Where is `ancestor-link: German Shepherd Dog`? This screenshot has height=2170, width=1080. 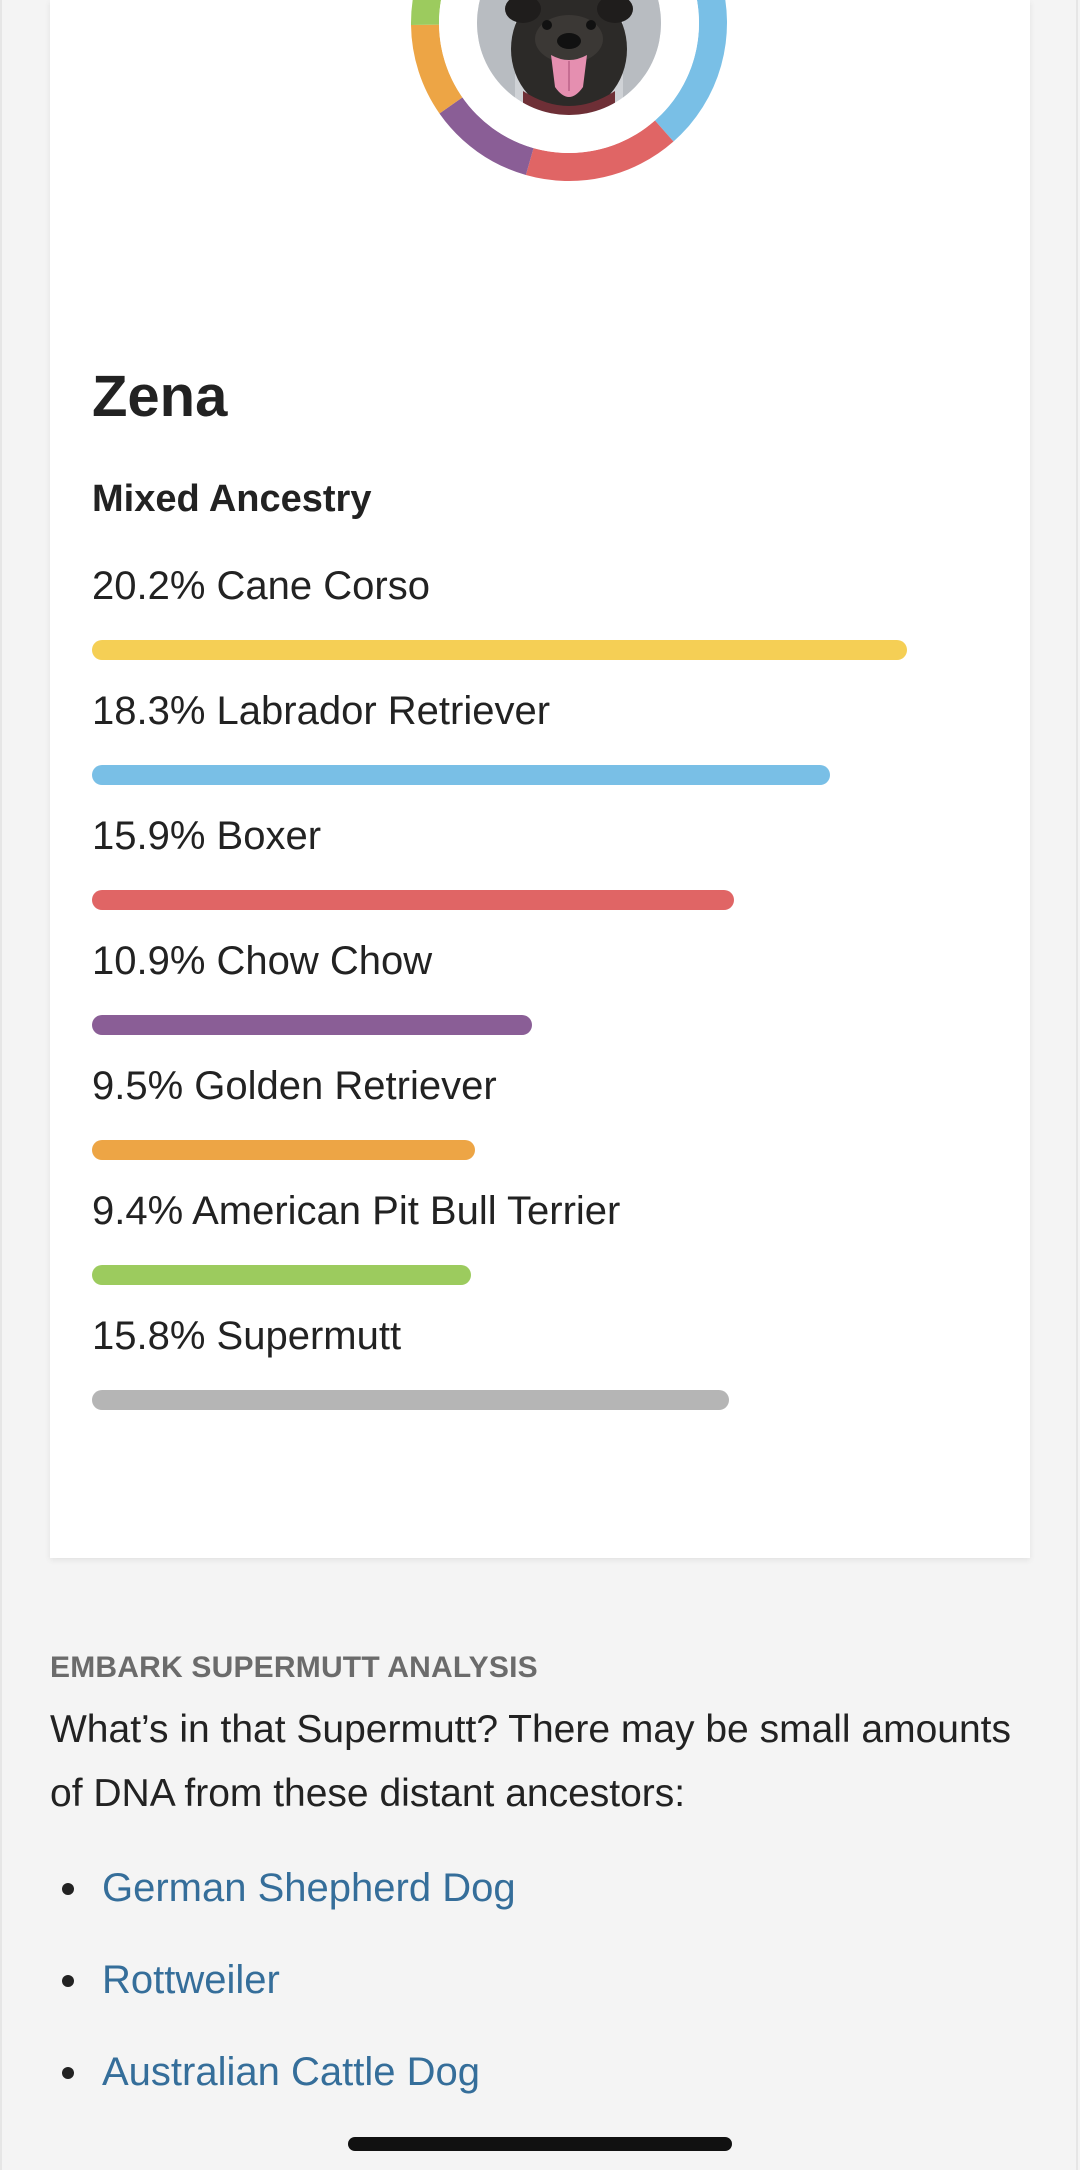 ancestor-link: German Shepherd Dog is located at coordinates (309, 1888).